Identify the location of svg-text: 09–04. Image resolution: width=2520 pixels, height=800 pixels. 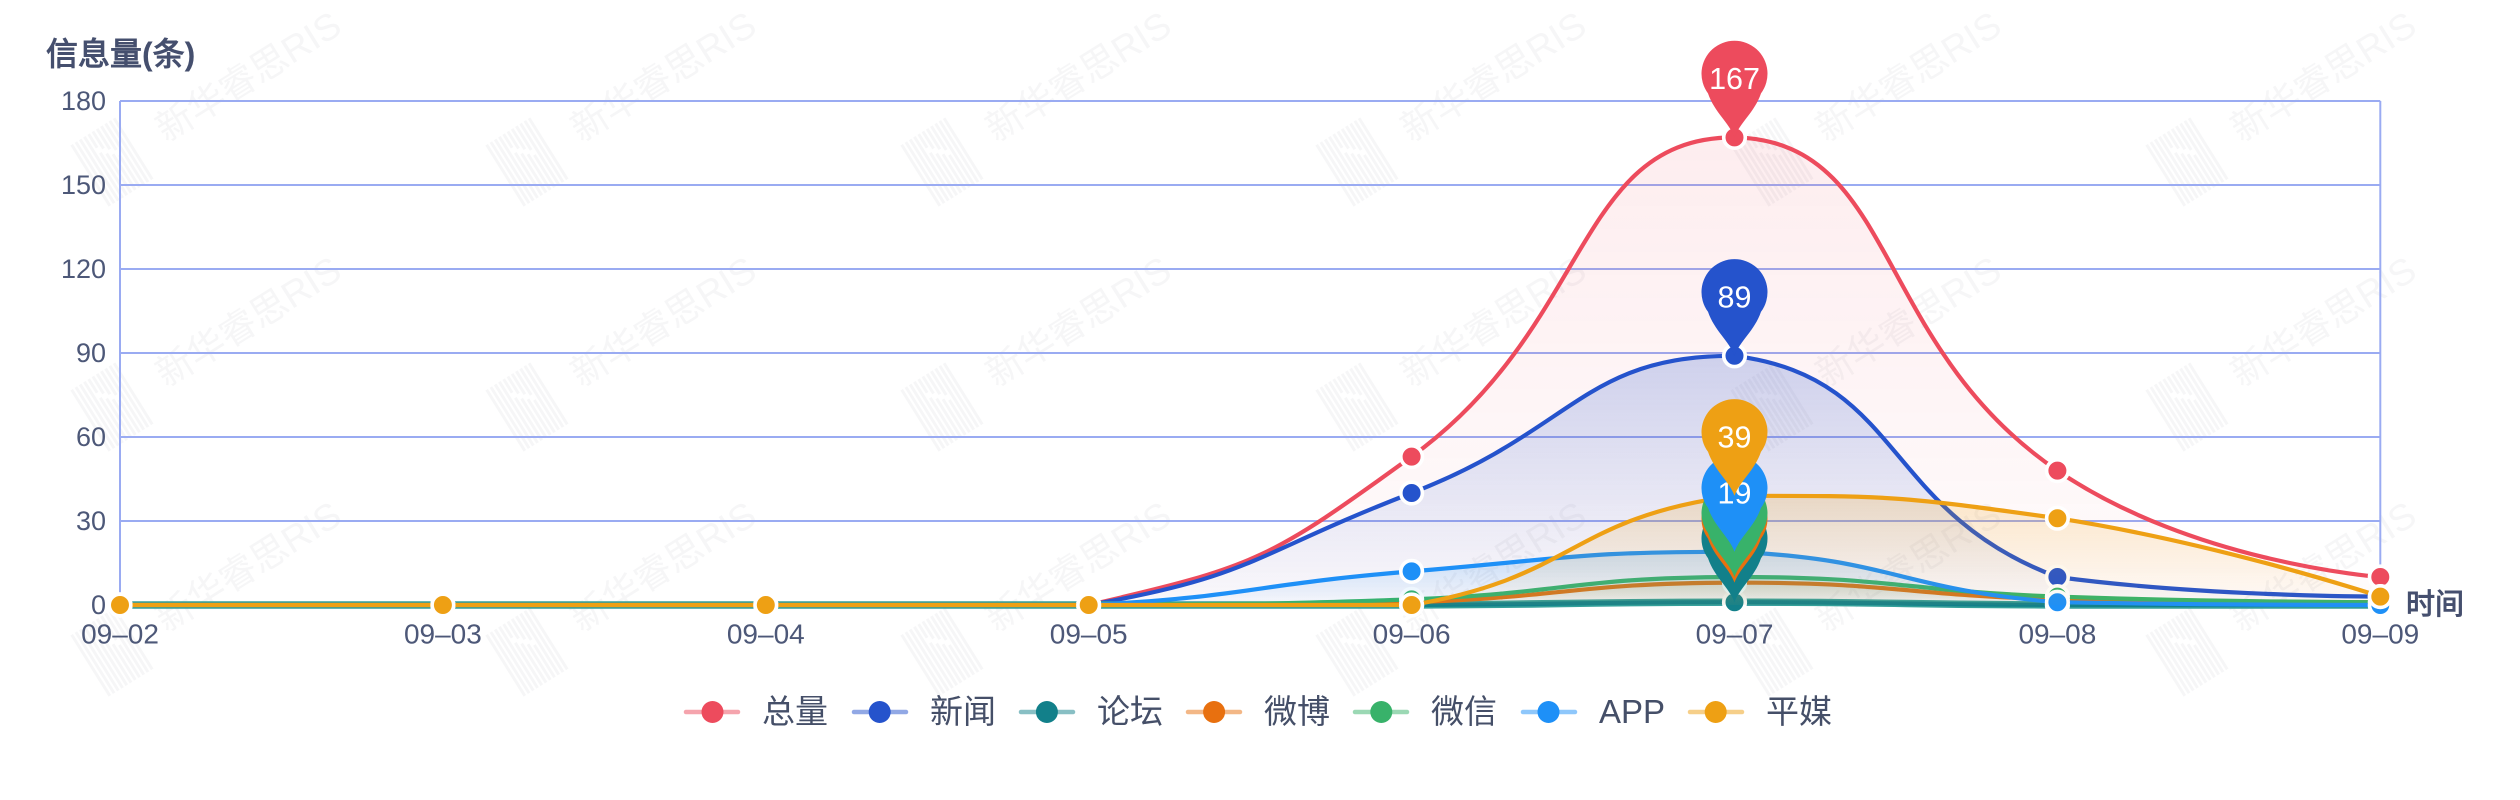
(766, 634).